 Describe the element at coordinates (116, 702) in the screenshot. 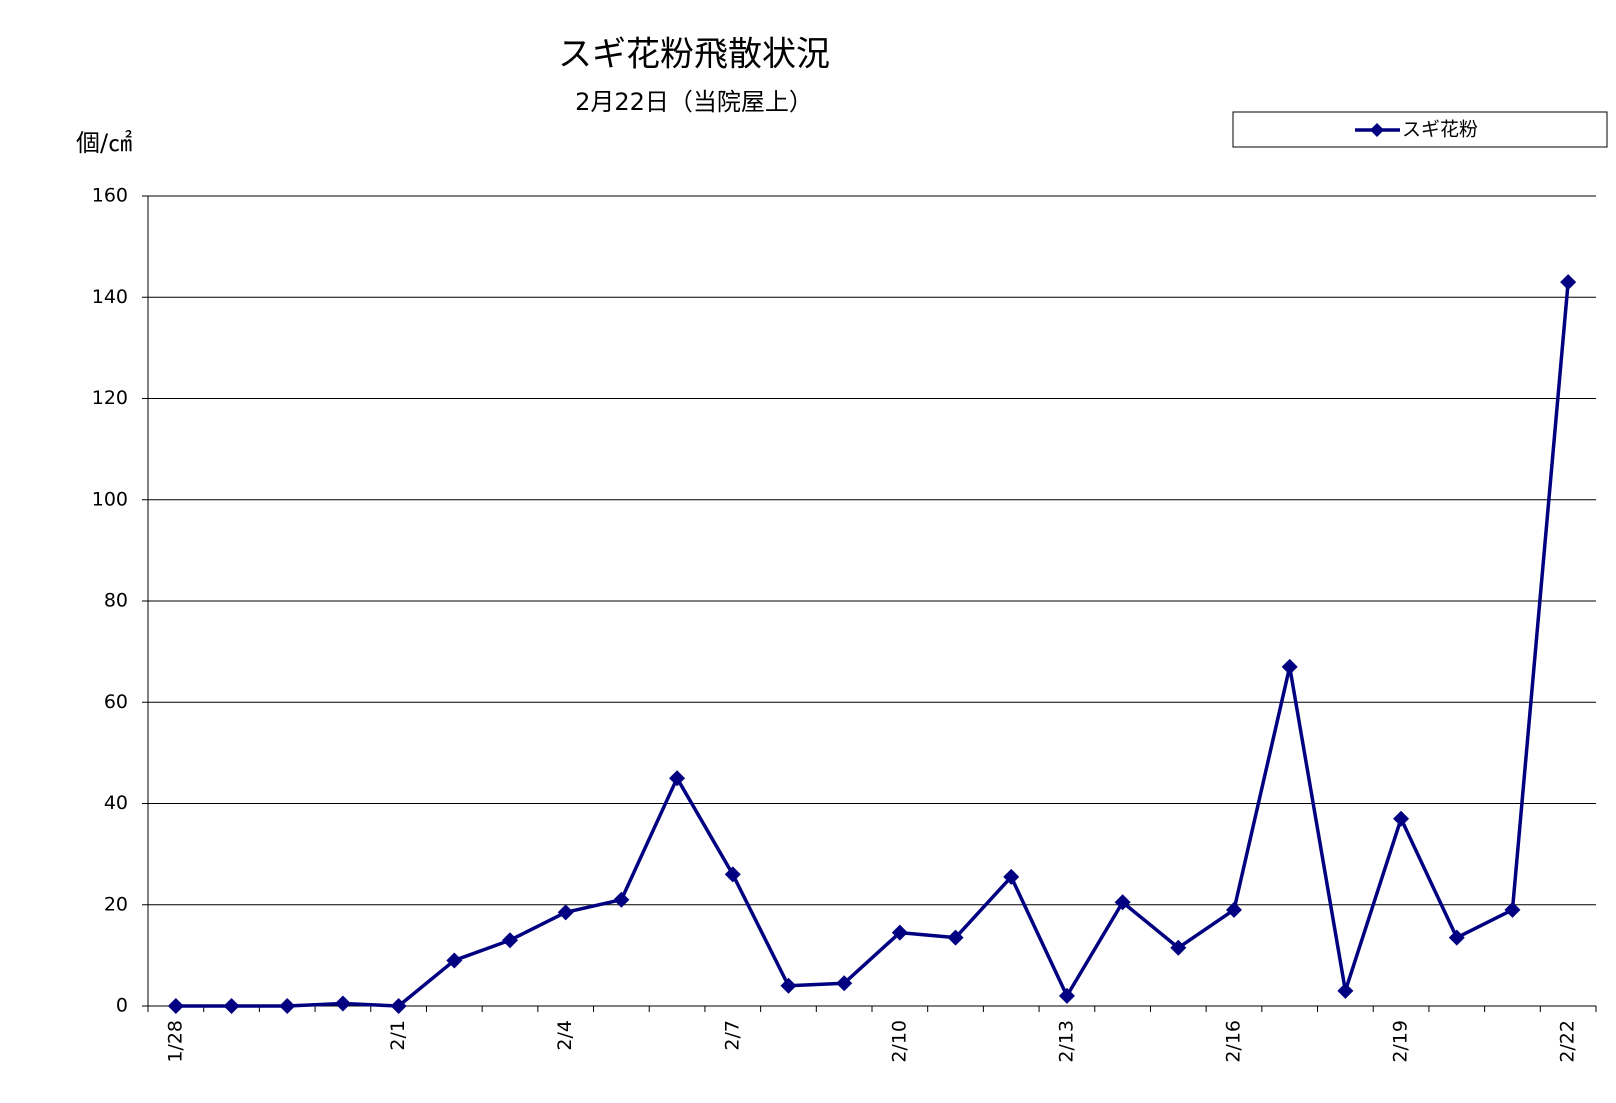

I see `y-tick-label: 60` at that location.